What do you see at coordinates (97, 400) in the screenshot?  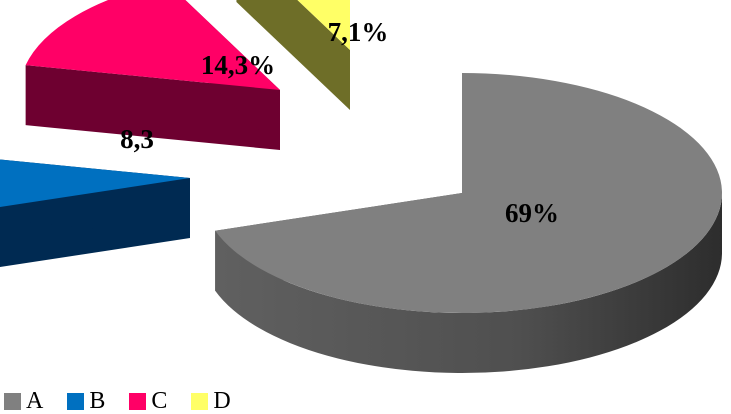 I see `legend-label-b: B` at bounding box center [97, 400].